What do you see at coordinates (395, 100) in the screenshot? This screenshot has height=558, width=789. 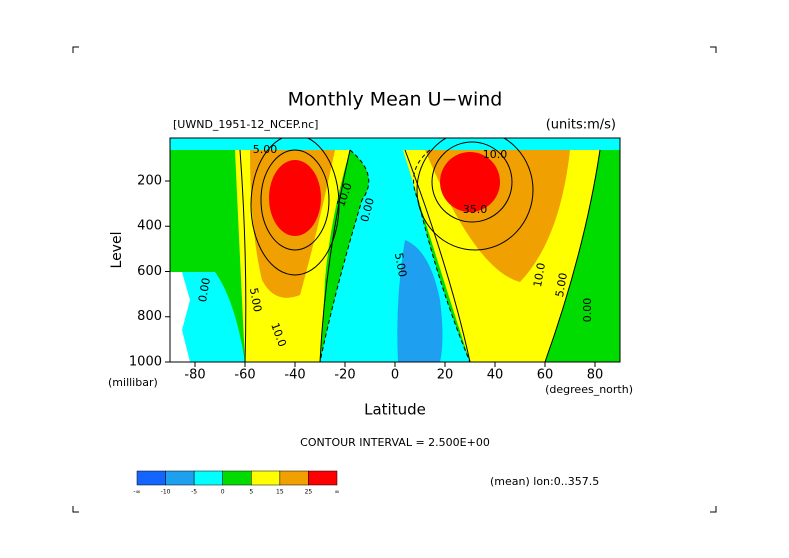 I see `chart-title: Monthly Mean U−wind` at bounding box center [395, 100].